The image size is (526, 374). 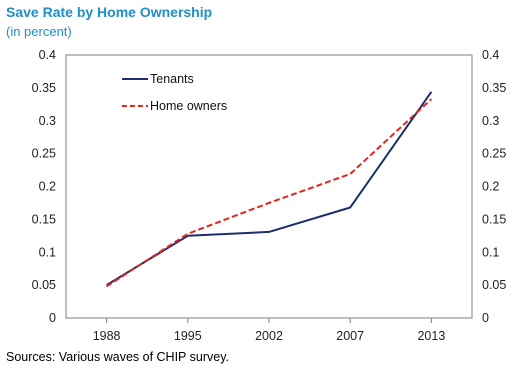 I want to click on y-tick-label-right: 0.15, so click(x=494, y=219).